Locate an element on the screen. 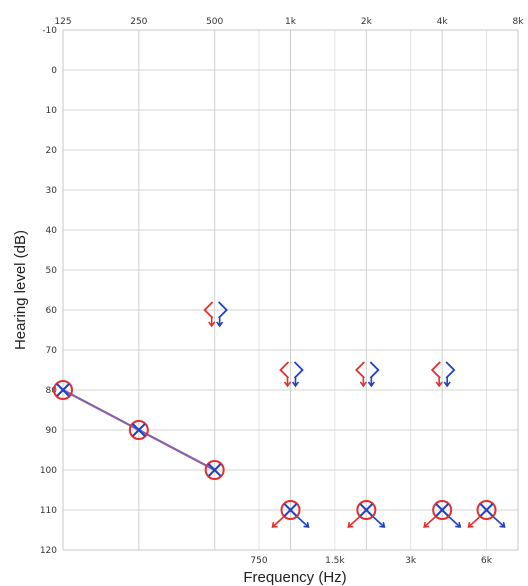 Image resolution: width=528 pixels, height=586 pixels. y-tick-label: 80 is located at coordinates (52, 391).